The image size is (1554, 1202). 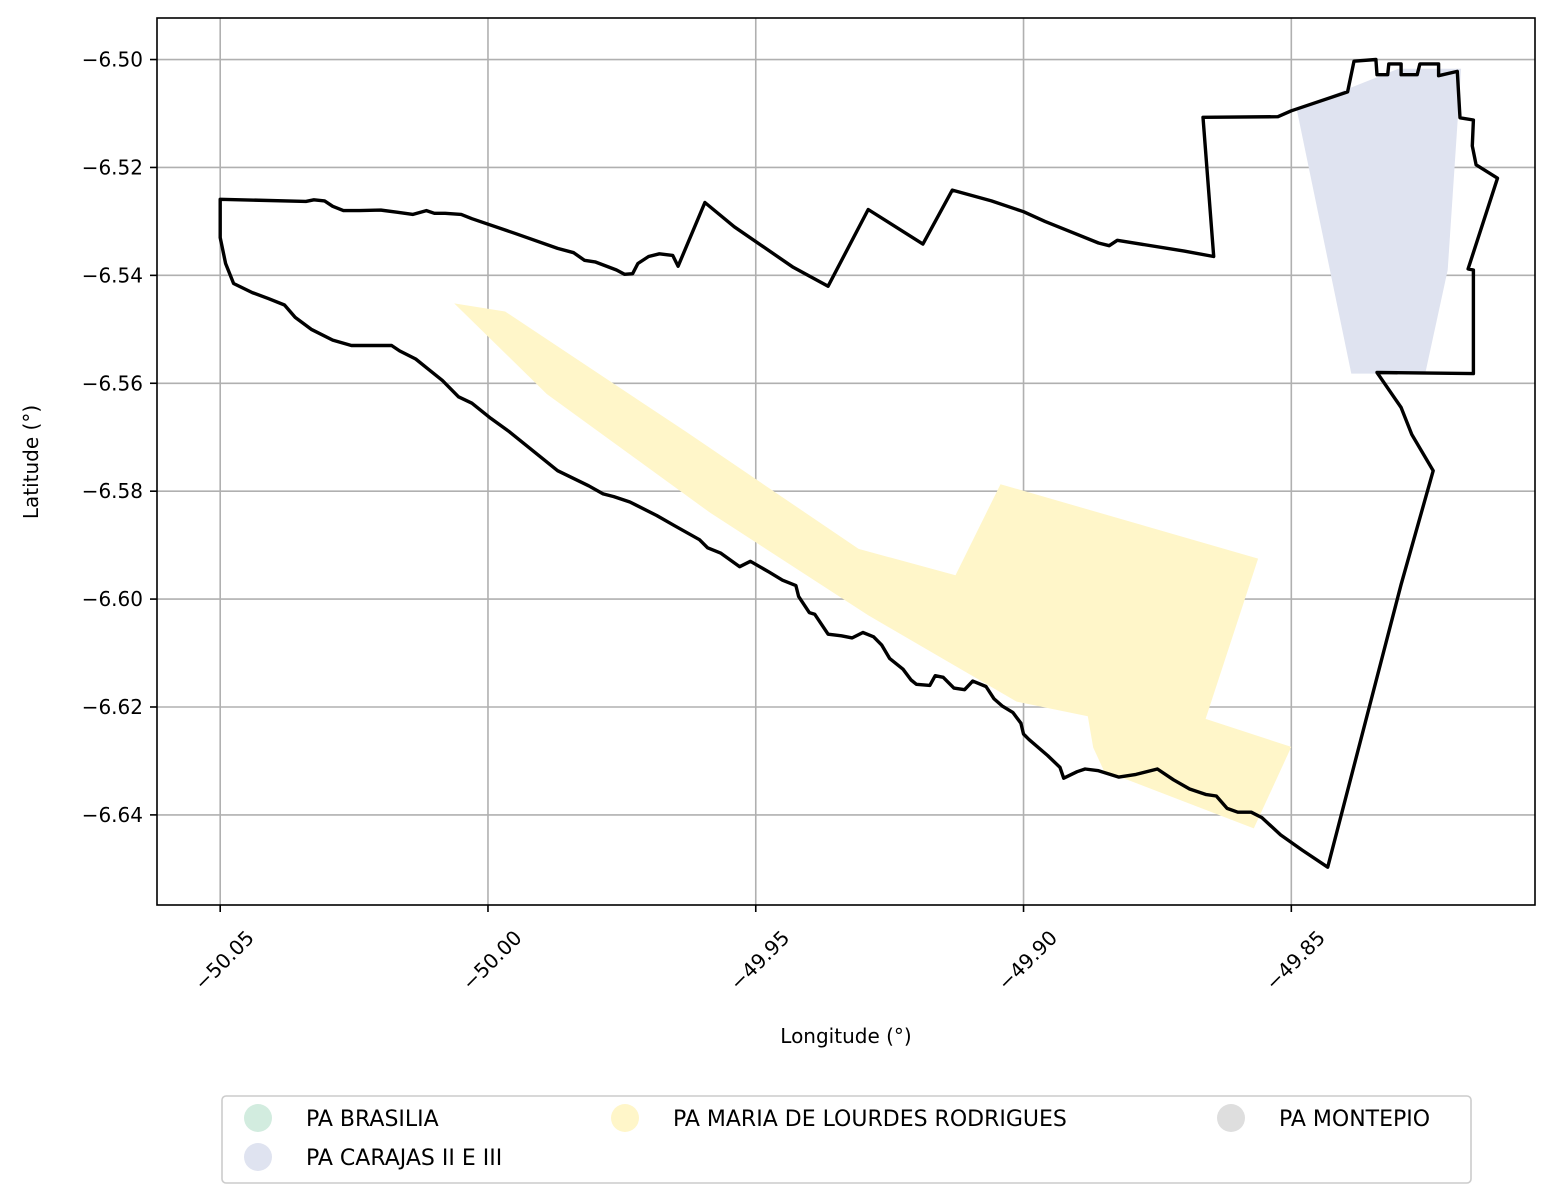 What do you see at coordinates (1231, 1118) in the screenshot?
I see `legend-marker-pa-montepio` at bounding box center [1231, 1118].